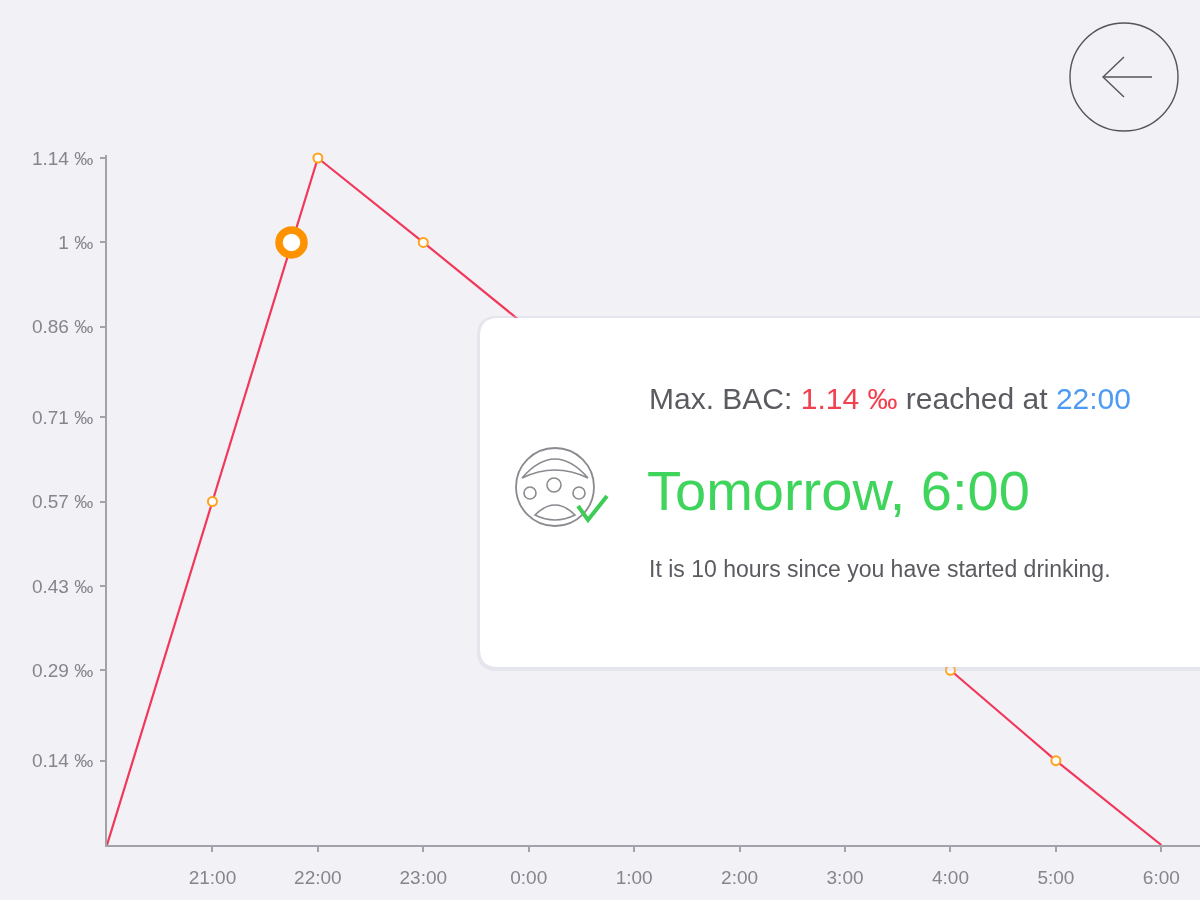 Image resolution: width=1200 pixels, height=900 pixels. Describe the element at coordinates (740, 877) in the screenshot. I see `x-tick-label: 2:00` at that location.